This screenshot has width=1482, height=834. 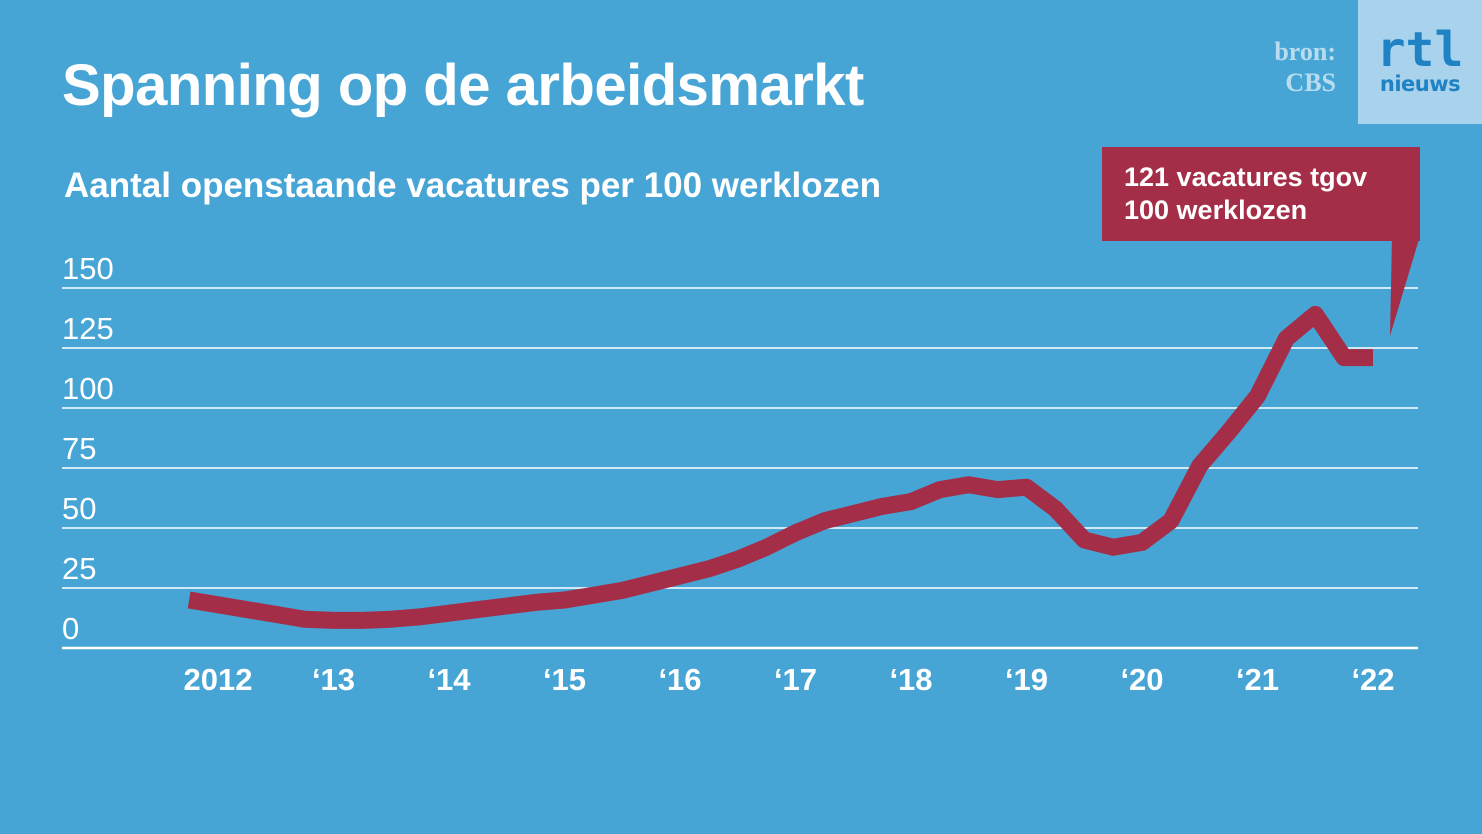 What do you see at coordinates (79, 448) in the screenshot?
I see `y-tick-label: 75` at bounding box center [79, 448].